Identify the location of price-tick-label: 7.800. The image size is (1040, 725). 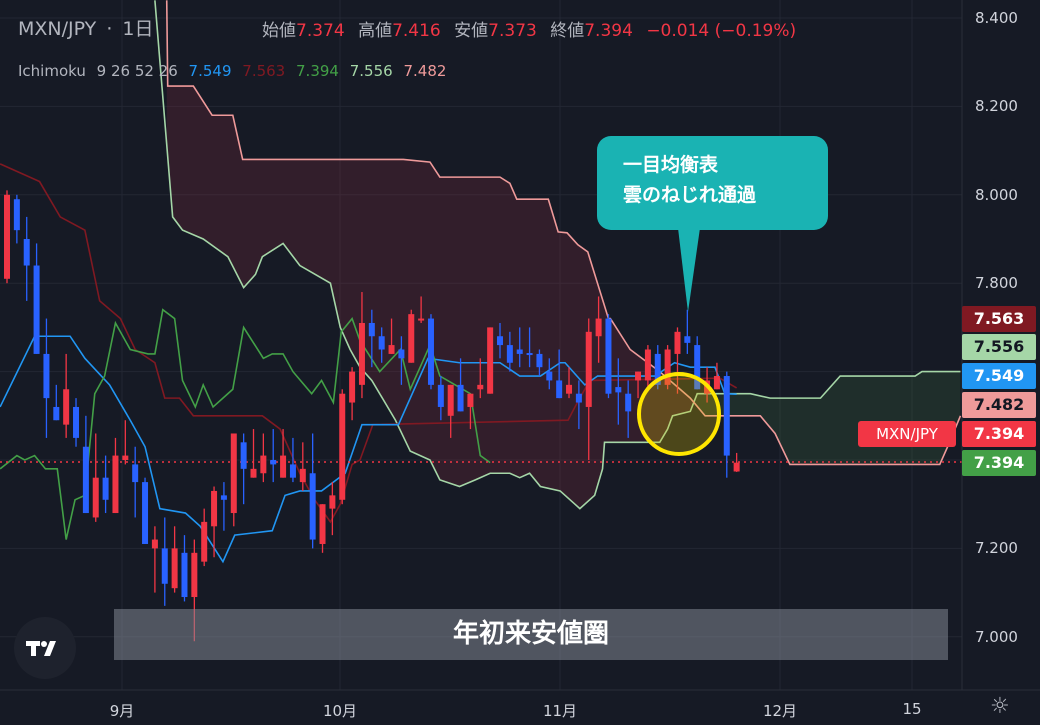
(996, 283).